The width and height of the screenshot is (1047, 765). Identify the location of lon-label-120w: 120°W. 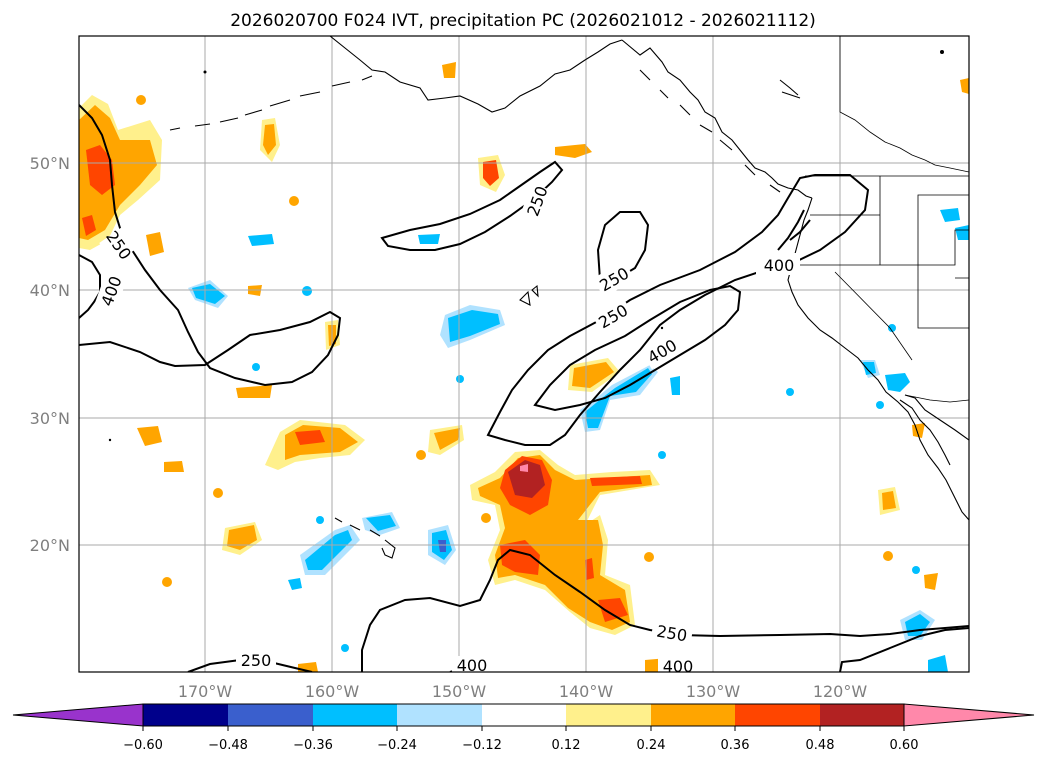
(840, 691).